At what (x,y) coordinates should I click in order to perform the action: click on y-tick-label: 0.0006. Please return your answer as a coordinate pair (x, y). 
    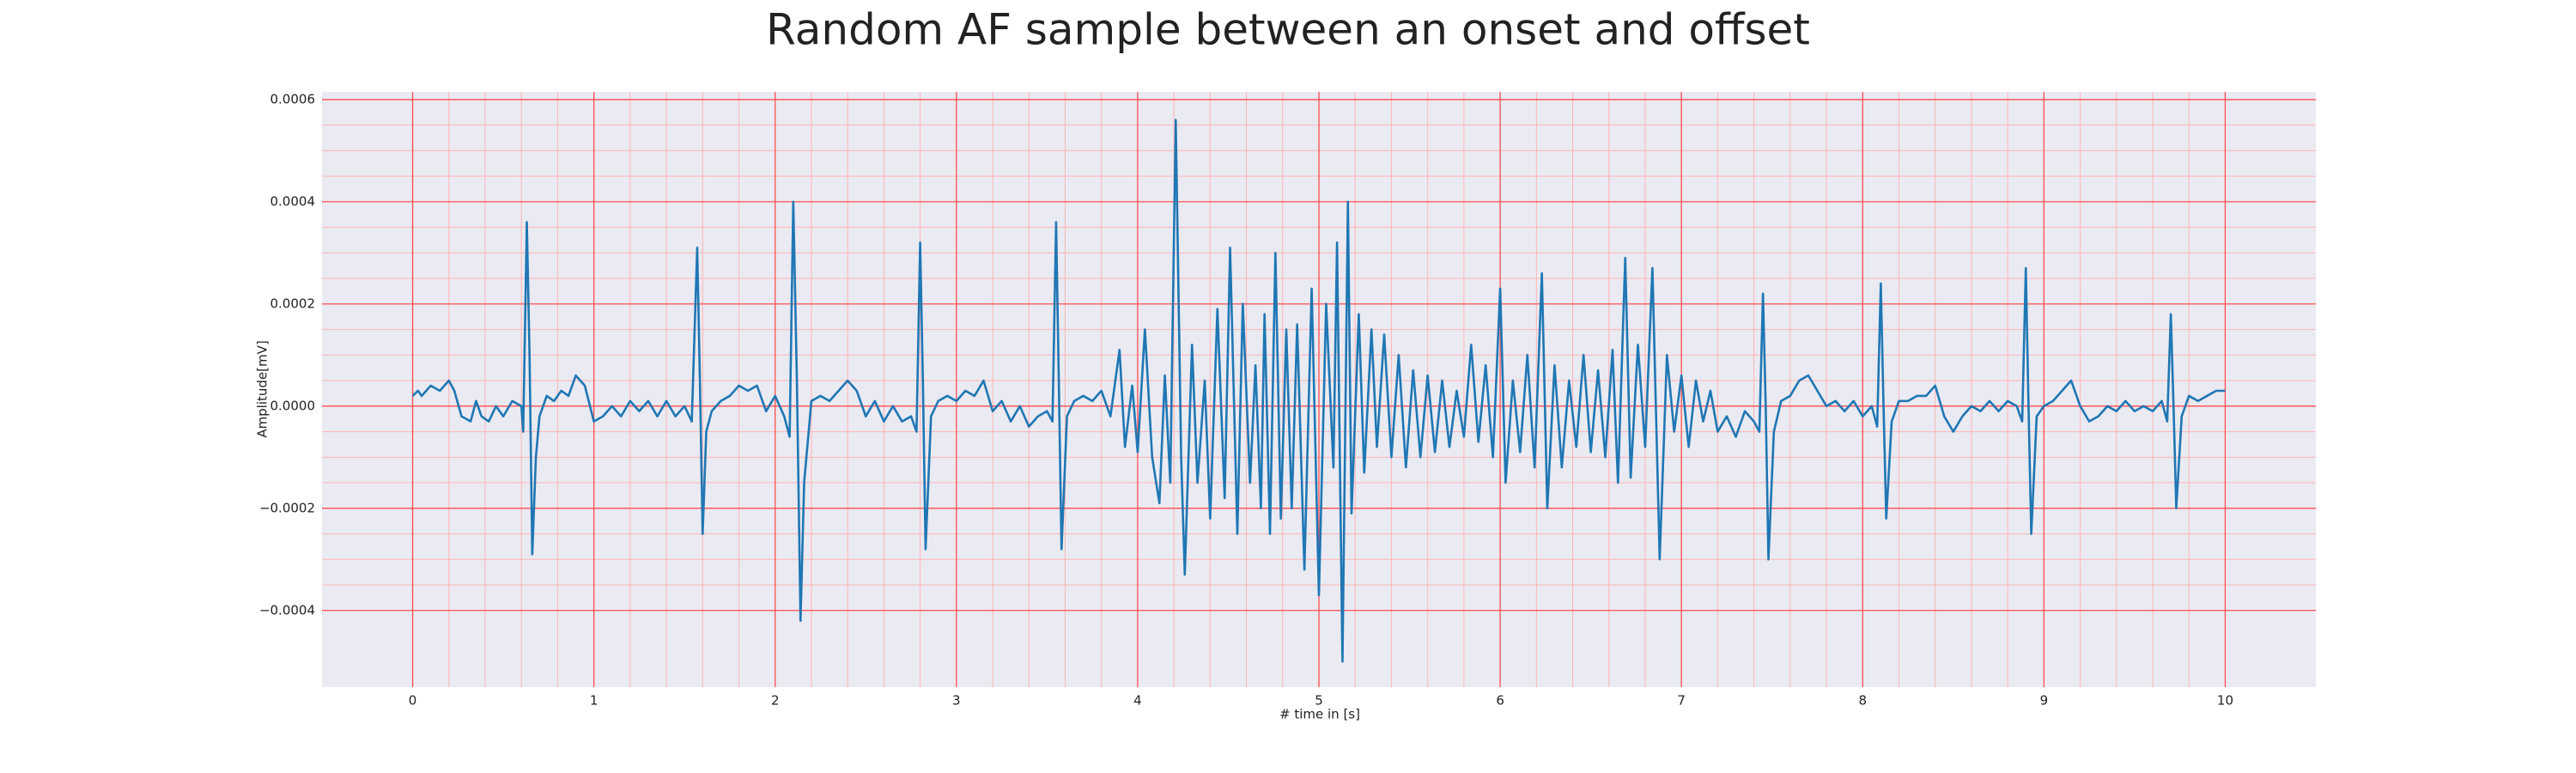
    Looking at the image, I should click on (293, 99).